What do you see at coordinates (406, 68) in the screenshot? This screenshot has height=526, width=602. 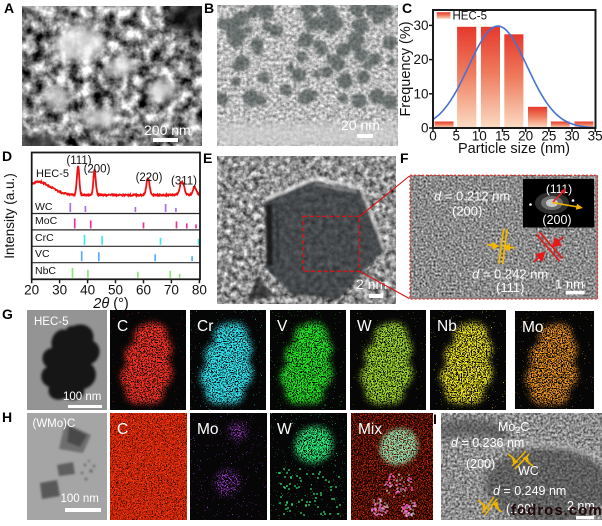 I see `svg-text: Frequency (%)` at bounding box center [406, 68].